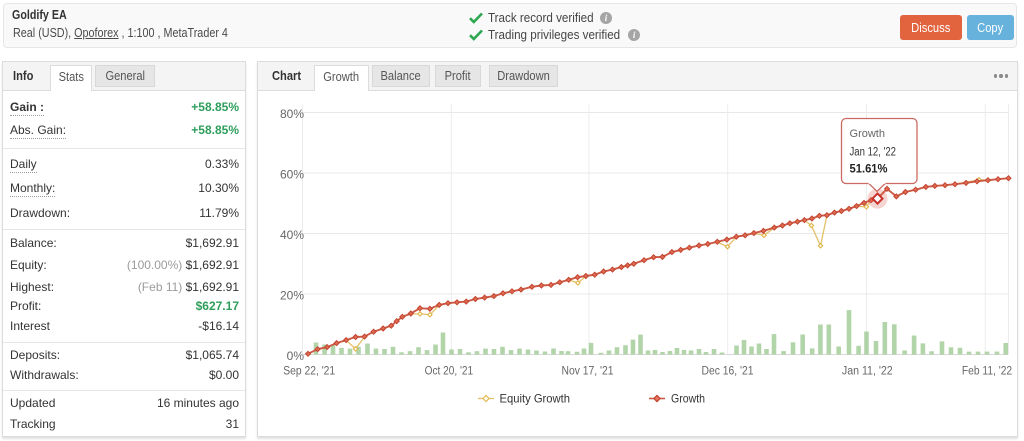  Describe the element at coordinates (869, 169) in the screenshot. I see `svg-text: 51.61%` at that location.